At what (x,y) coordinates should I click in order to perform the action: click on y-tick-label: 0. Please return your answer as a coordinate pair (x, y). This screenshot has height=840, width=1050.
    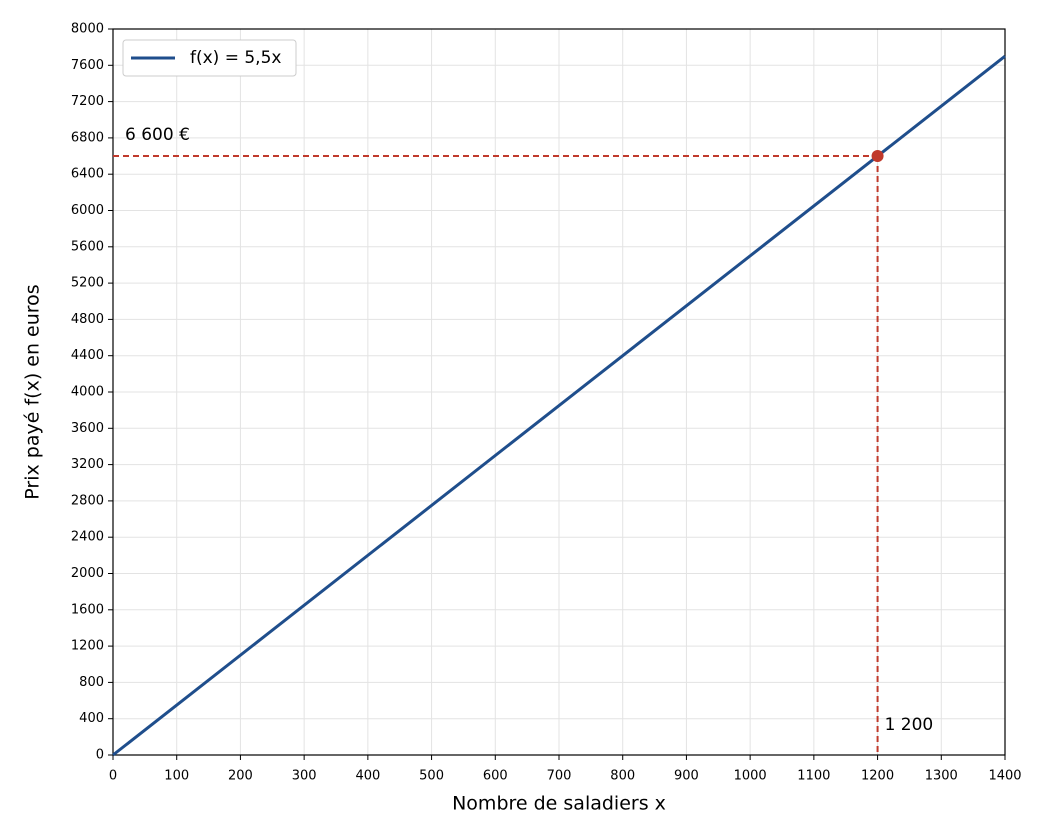
    Looking at the image, I should click on (100, 755).